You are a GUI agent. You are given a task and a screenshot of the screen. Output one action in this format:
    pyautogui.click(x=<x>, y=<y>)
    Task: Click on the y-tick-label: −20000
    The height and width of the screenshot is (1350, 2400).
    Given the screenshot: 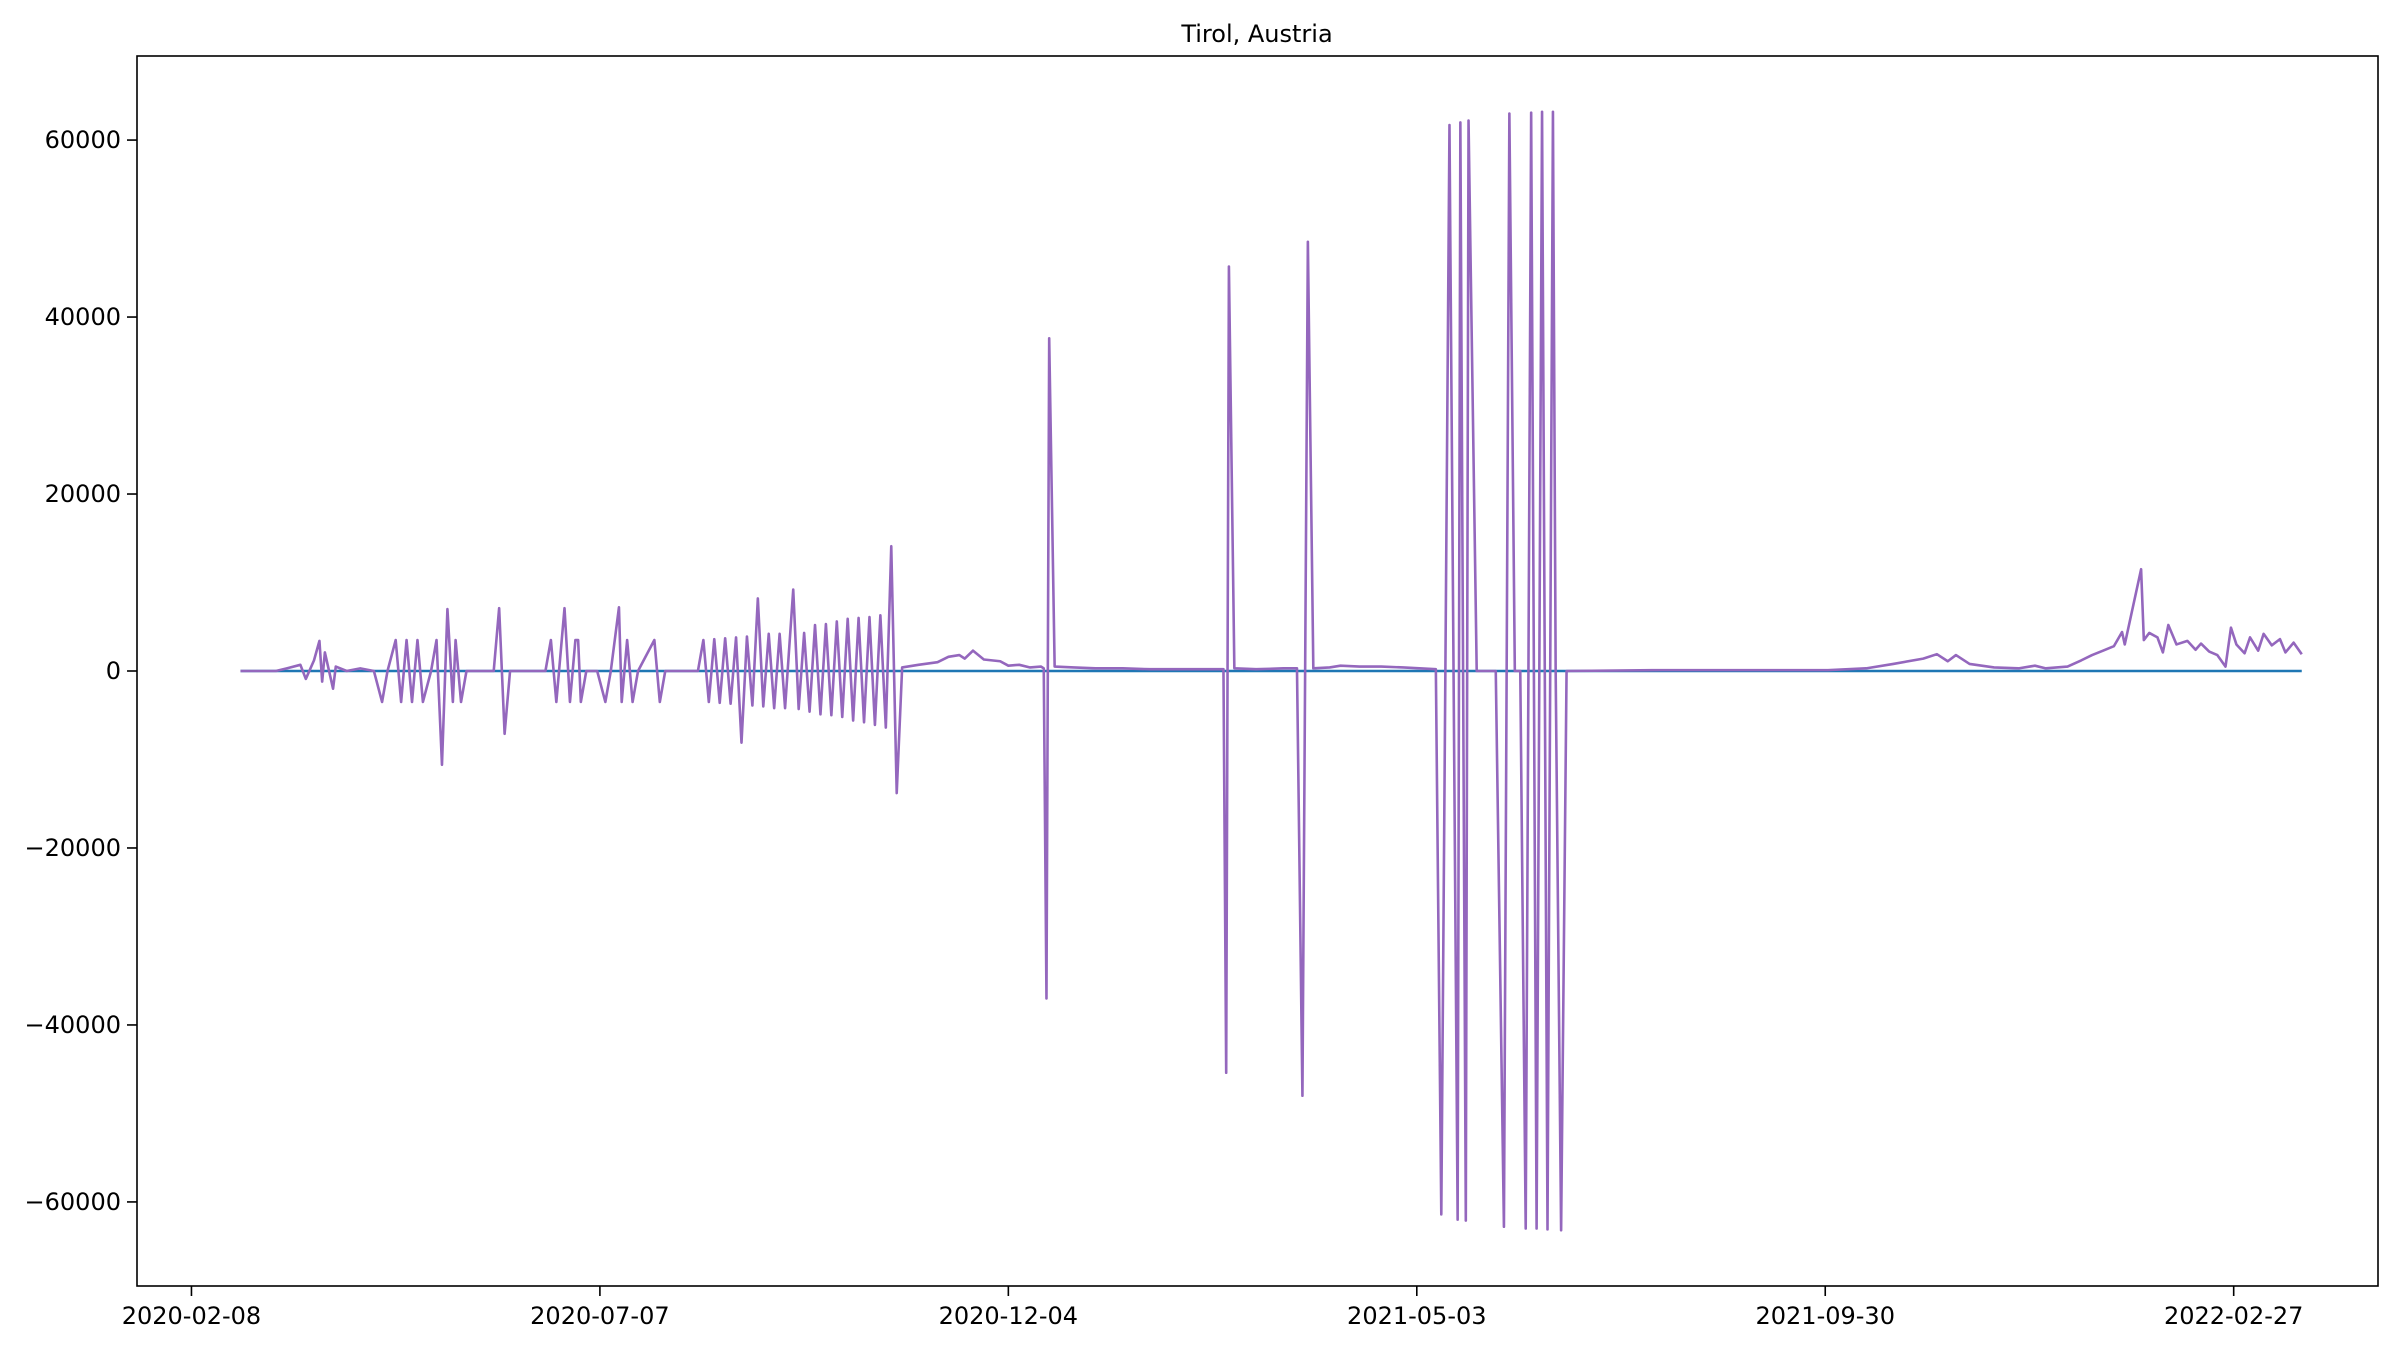 What is the action you would take?
    pyautogui.click(x=73, y=848)
    